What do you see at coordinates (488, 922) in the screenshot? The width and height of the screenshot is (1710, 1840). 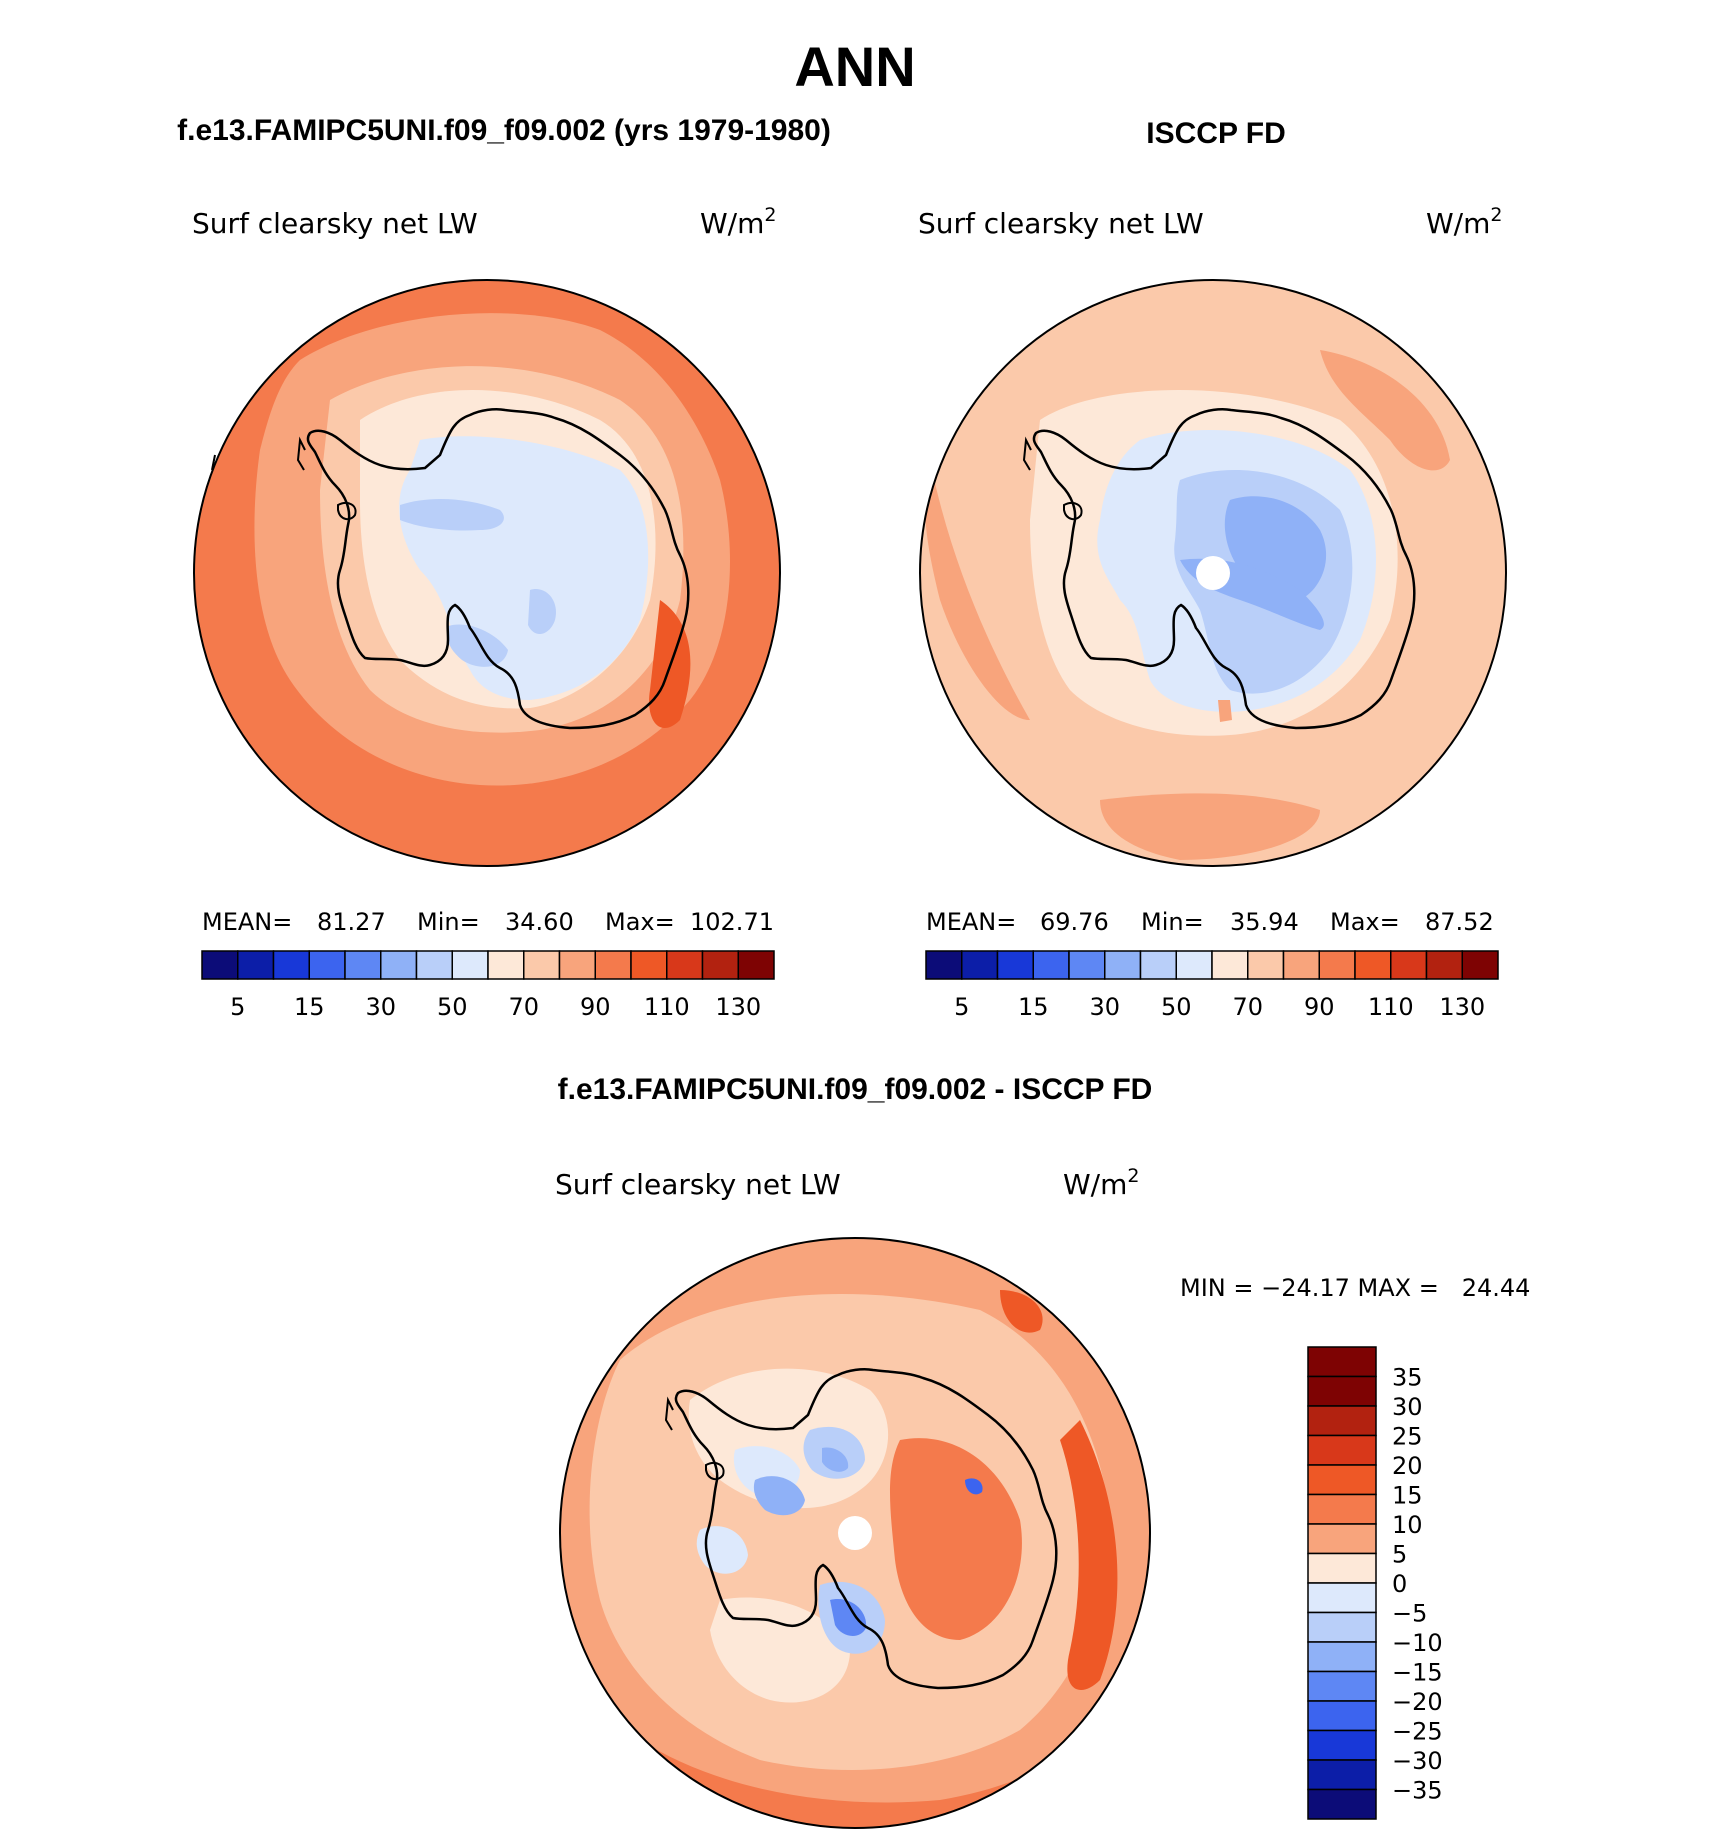 I see `panel-1-stats: MEAN= 81.27 Min= 34.60 Max= 102.71` at bounding box center [488, 922].